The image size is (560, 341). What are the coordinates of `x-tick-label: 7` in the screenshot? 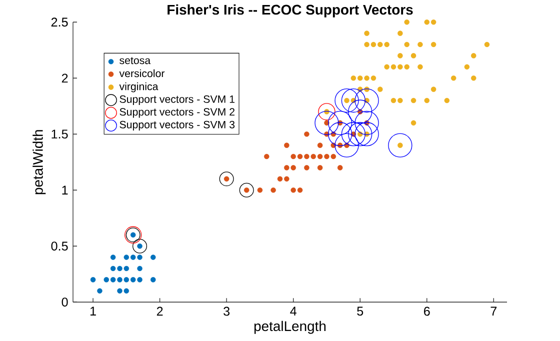 It's located at (493, 311).